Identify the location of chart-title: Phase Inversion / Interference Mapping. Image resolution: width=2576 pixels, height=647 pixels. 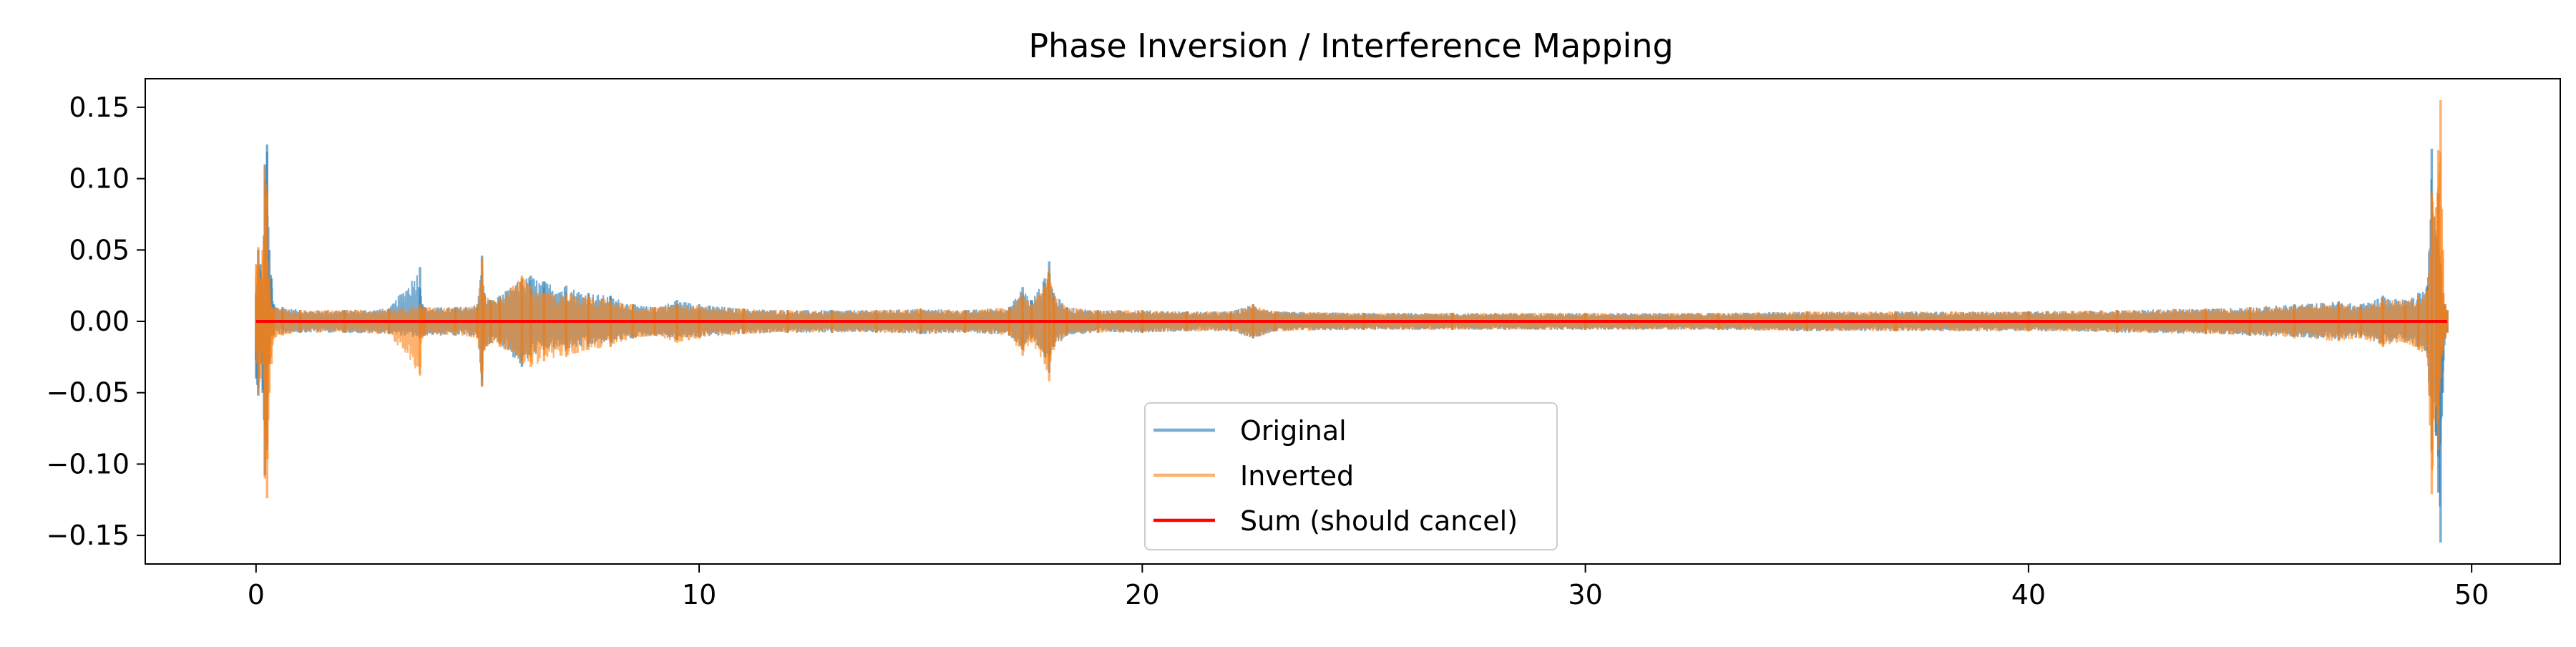
(1350, 45).